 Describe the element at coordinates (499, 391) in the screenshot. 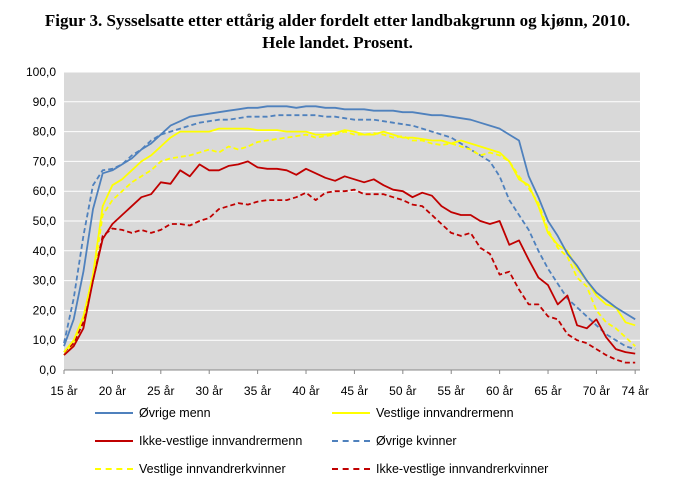

I see `x-tick-label: 60 år` at that location.